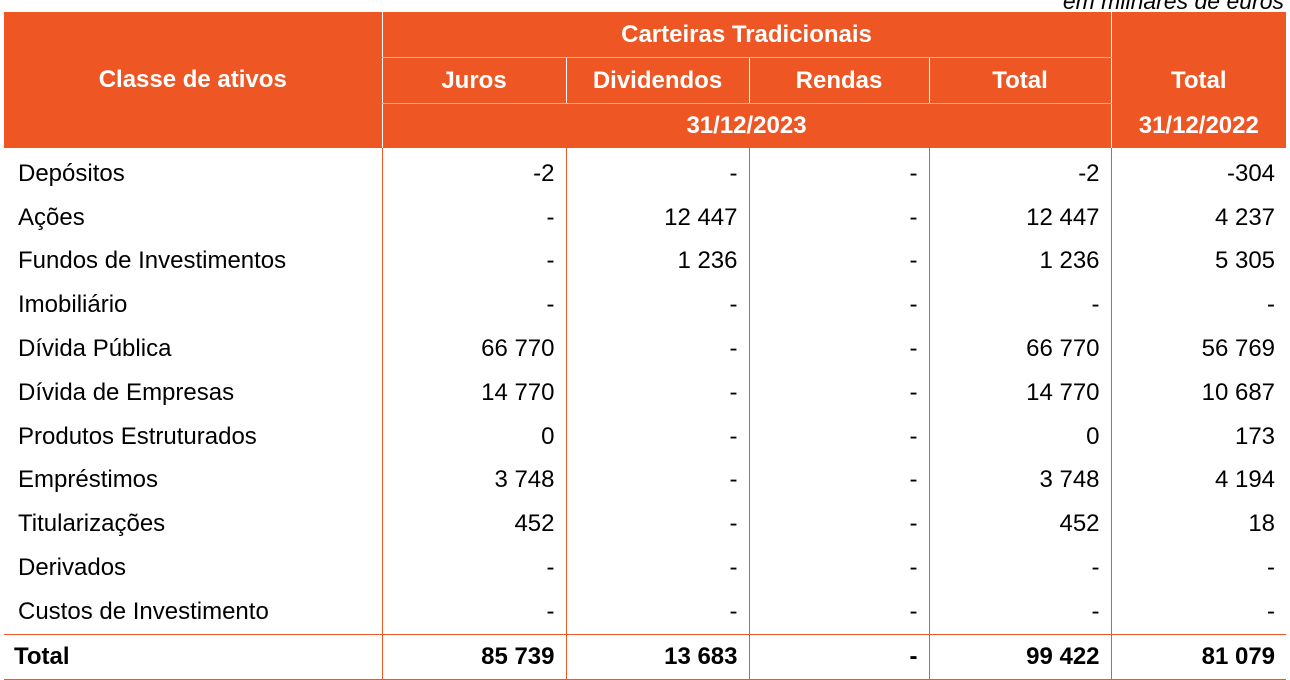  Describe the element at coordinates (838, 80) in the screenshot. I see `header-col-rendas: Rendas` at that location.